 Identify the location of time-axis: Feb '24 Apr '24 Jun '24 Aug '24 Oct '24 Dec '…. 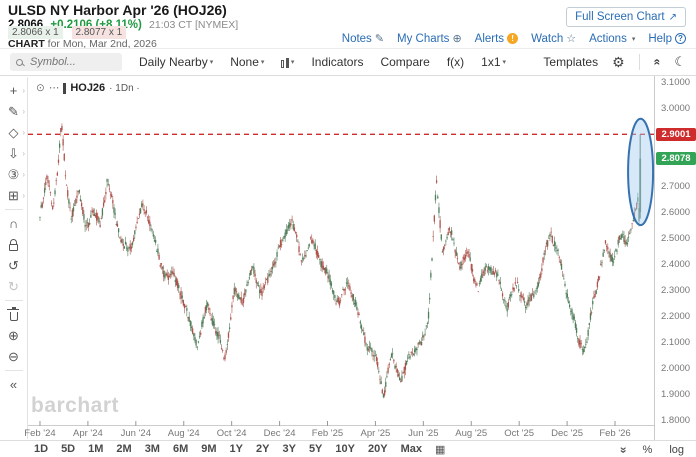
(339, 433).